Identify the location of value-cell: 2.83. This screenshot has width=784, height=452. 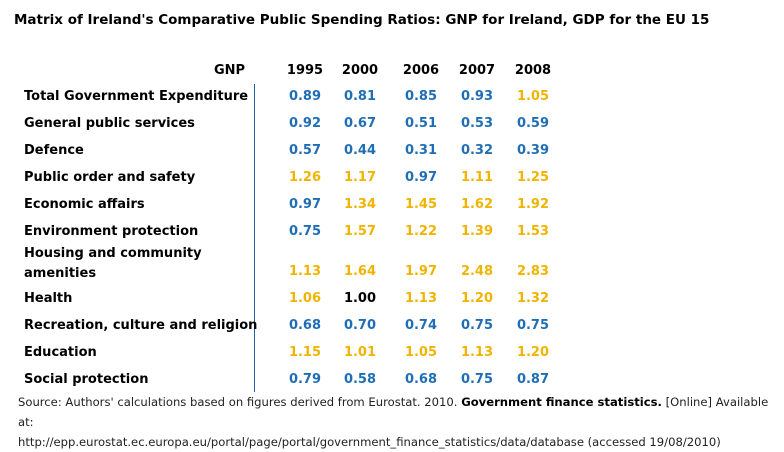
(533, 271).